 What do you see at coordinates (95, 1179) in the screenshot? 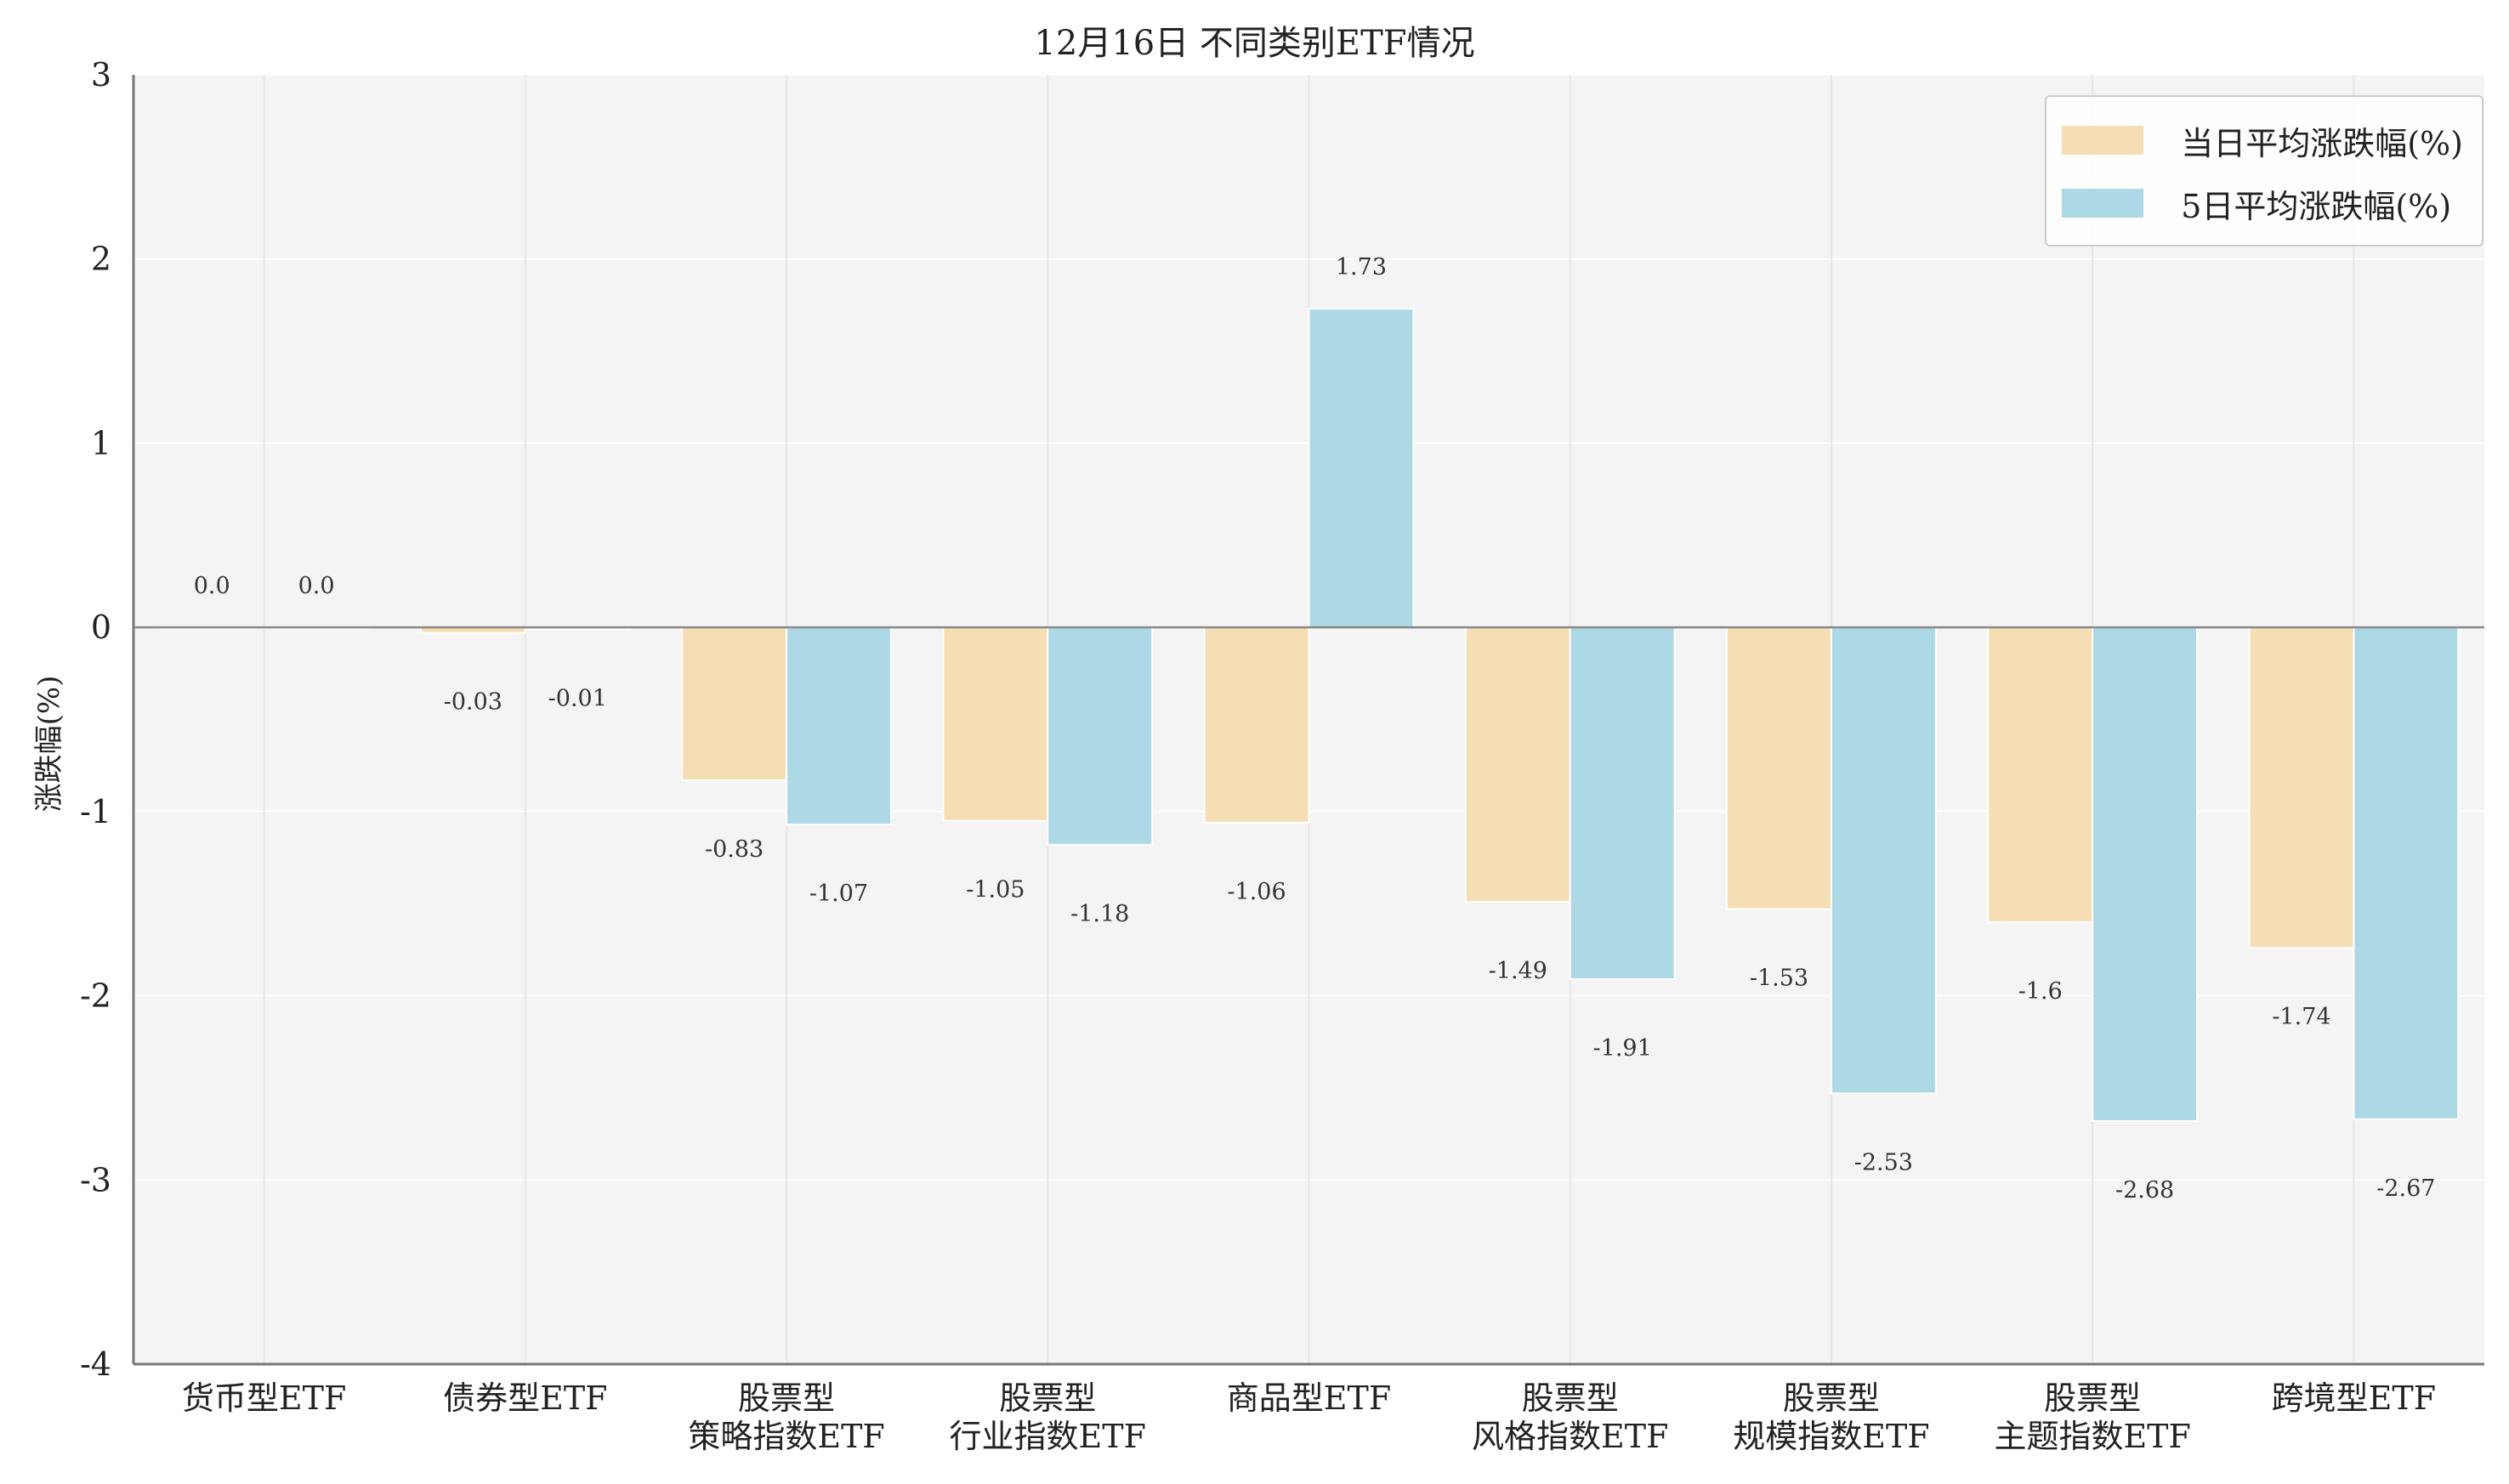
I see `y-tick-label: -3` at bounding box center [95, 1179].